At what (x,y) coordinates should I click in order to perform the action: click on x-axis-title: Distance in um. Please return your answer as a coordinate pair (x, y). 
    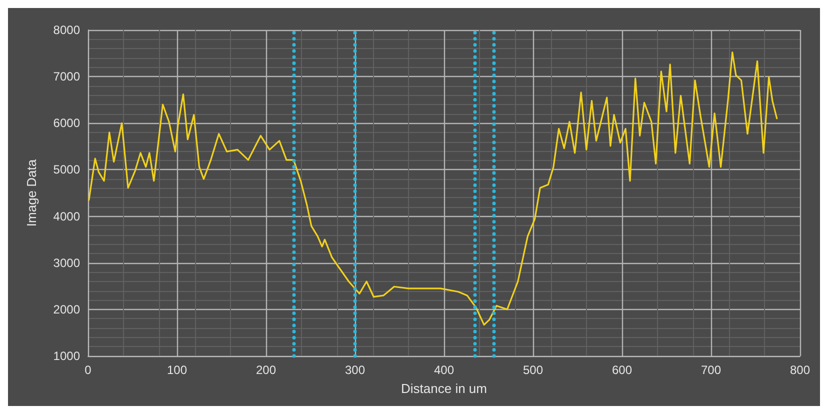
    Looking at the image, I should click on (444, 388).